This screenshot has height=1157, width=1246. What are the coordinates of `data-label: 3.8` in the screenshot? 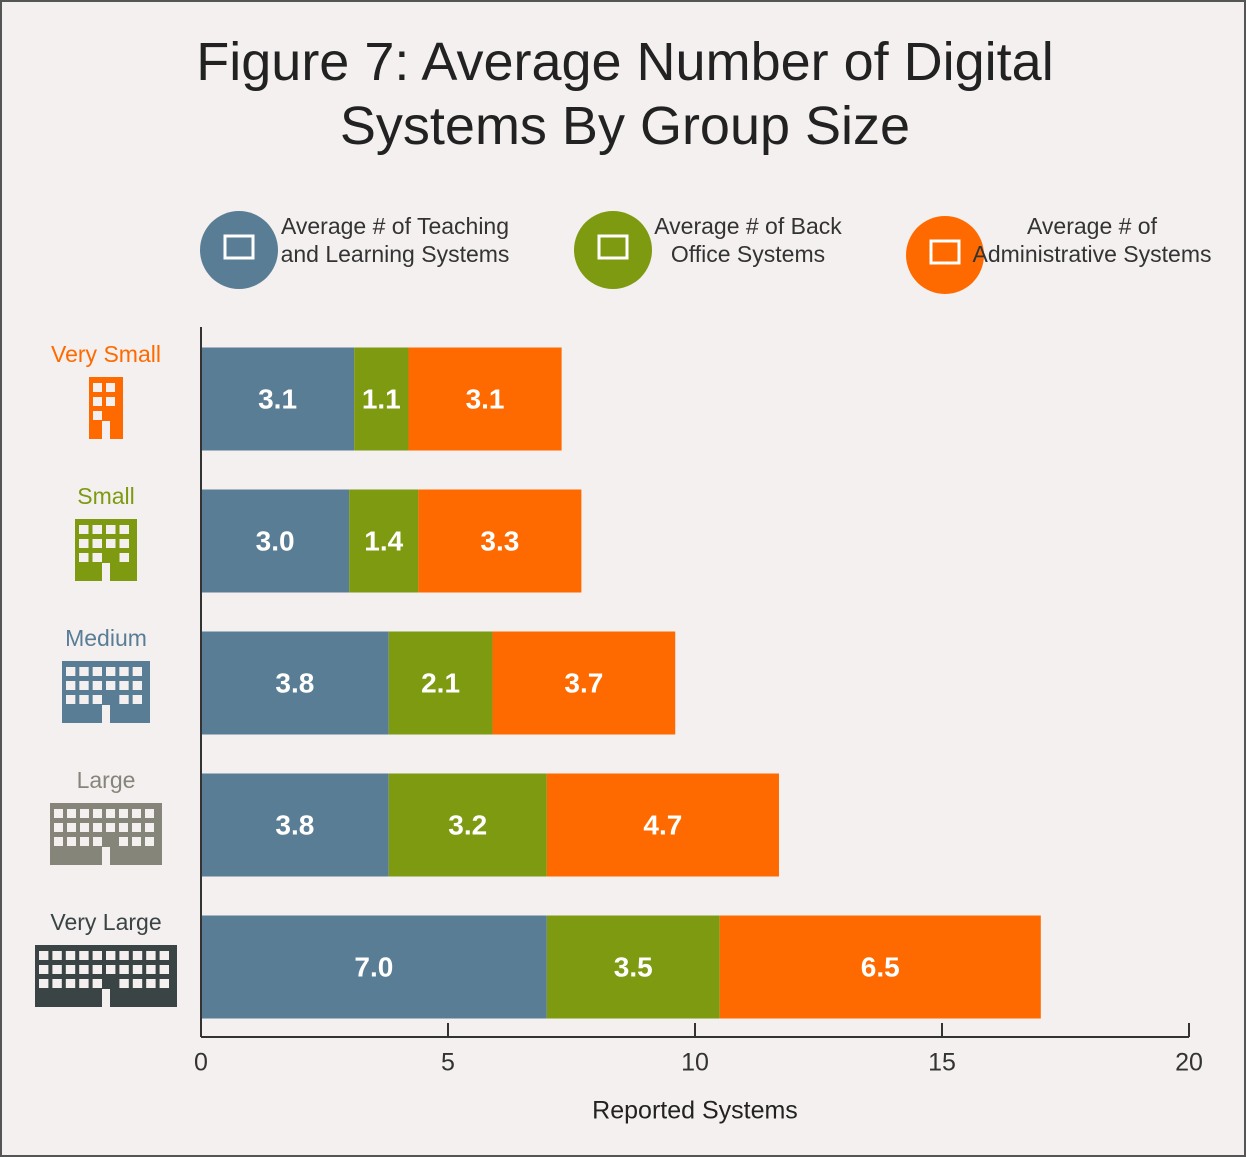 It's located at (294, 682).